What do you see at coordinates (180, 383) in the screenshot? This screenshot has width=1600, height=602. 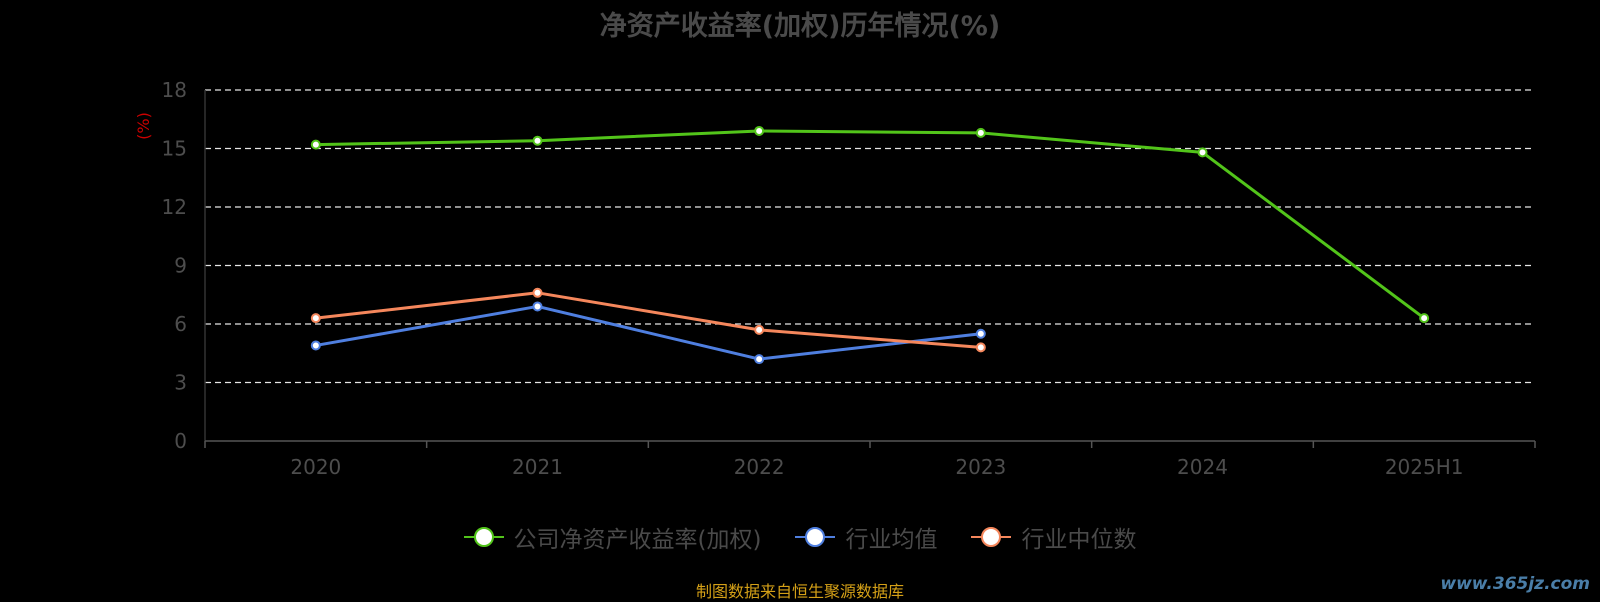 I see `y-tick-label: 3` at bounding box center [180, 383].